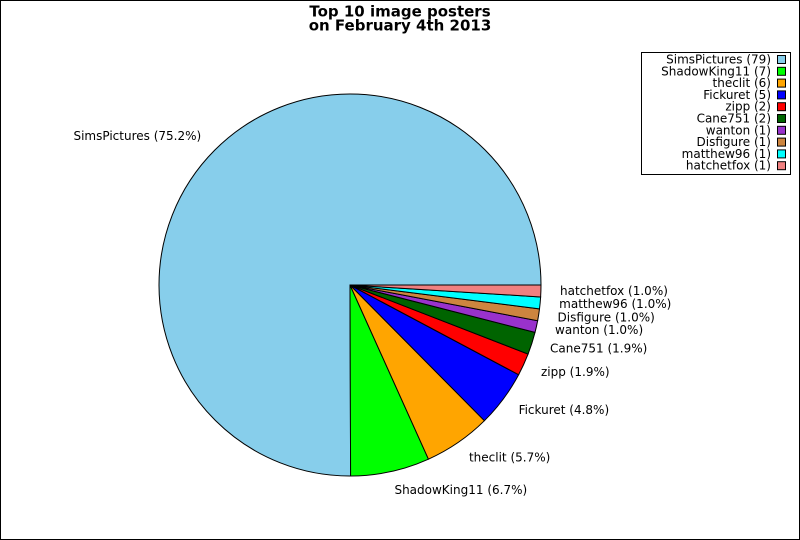 Image resolution: width=800 pixels, height=540 pixels. Describe the element at coordinates (718, 60) in the screenshot. I see `legend-label: SimsPictures (79)` at that location.